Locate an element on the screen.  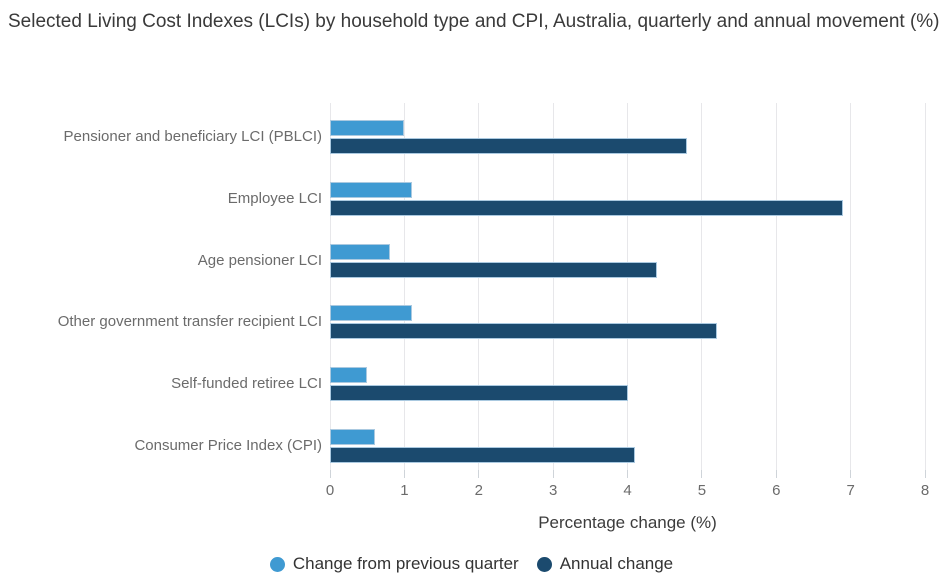
category-label: Age pensioner LCI is located at coordinates (259, 260).